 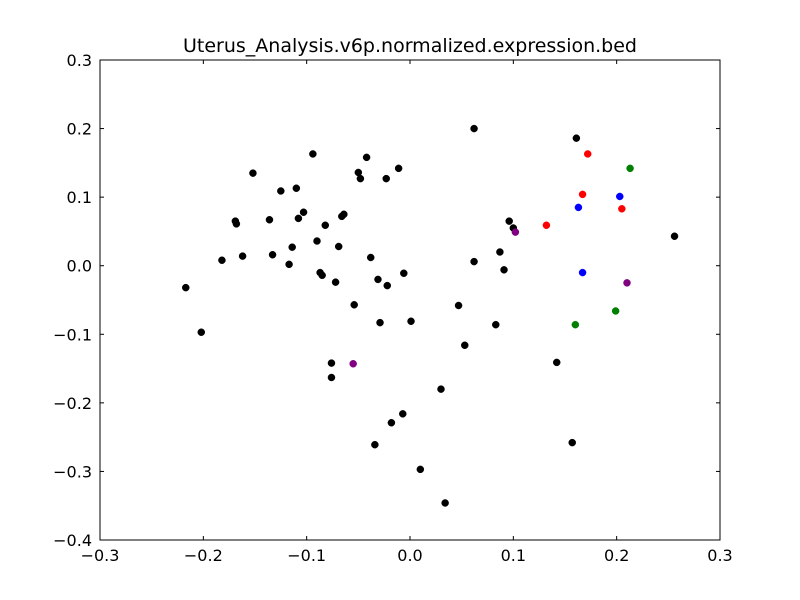 I want to click on y-tick-label: −0.1, so click(x=72, y=334).